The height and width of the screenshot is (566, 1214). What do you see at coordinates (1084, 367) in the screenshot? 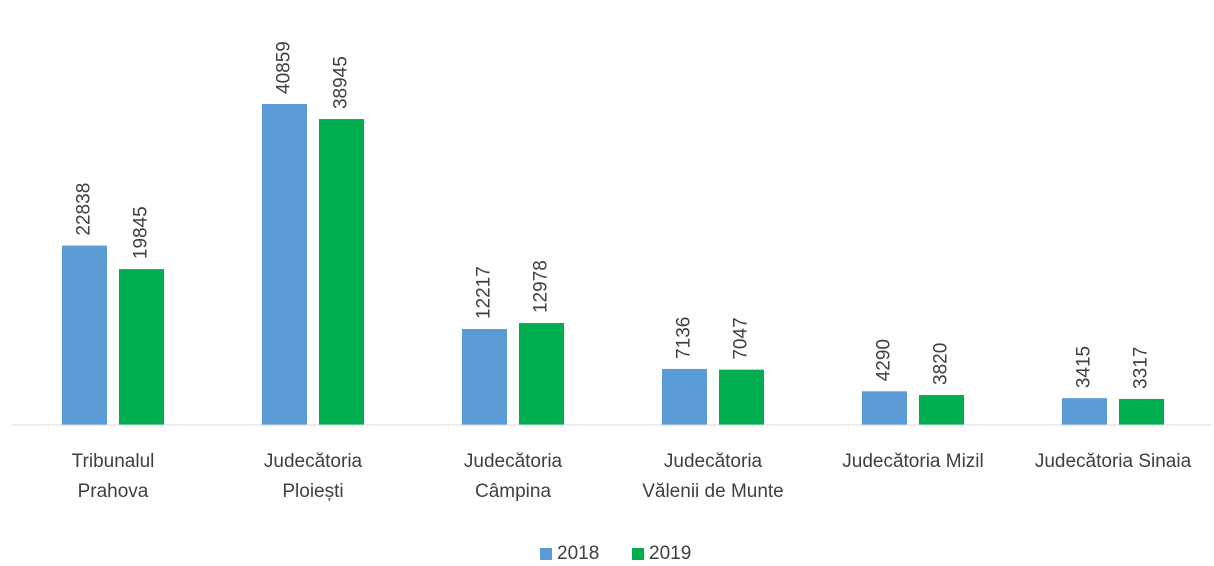
I see `data-label: 3415` at bounding box center [1084, 367].